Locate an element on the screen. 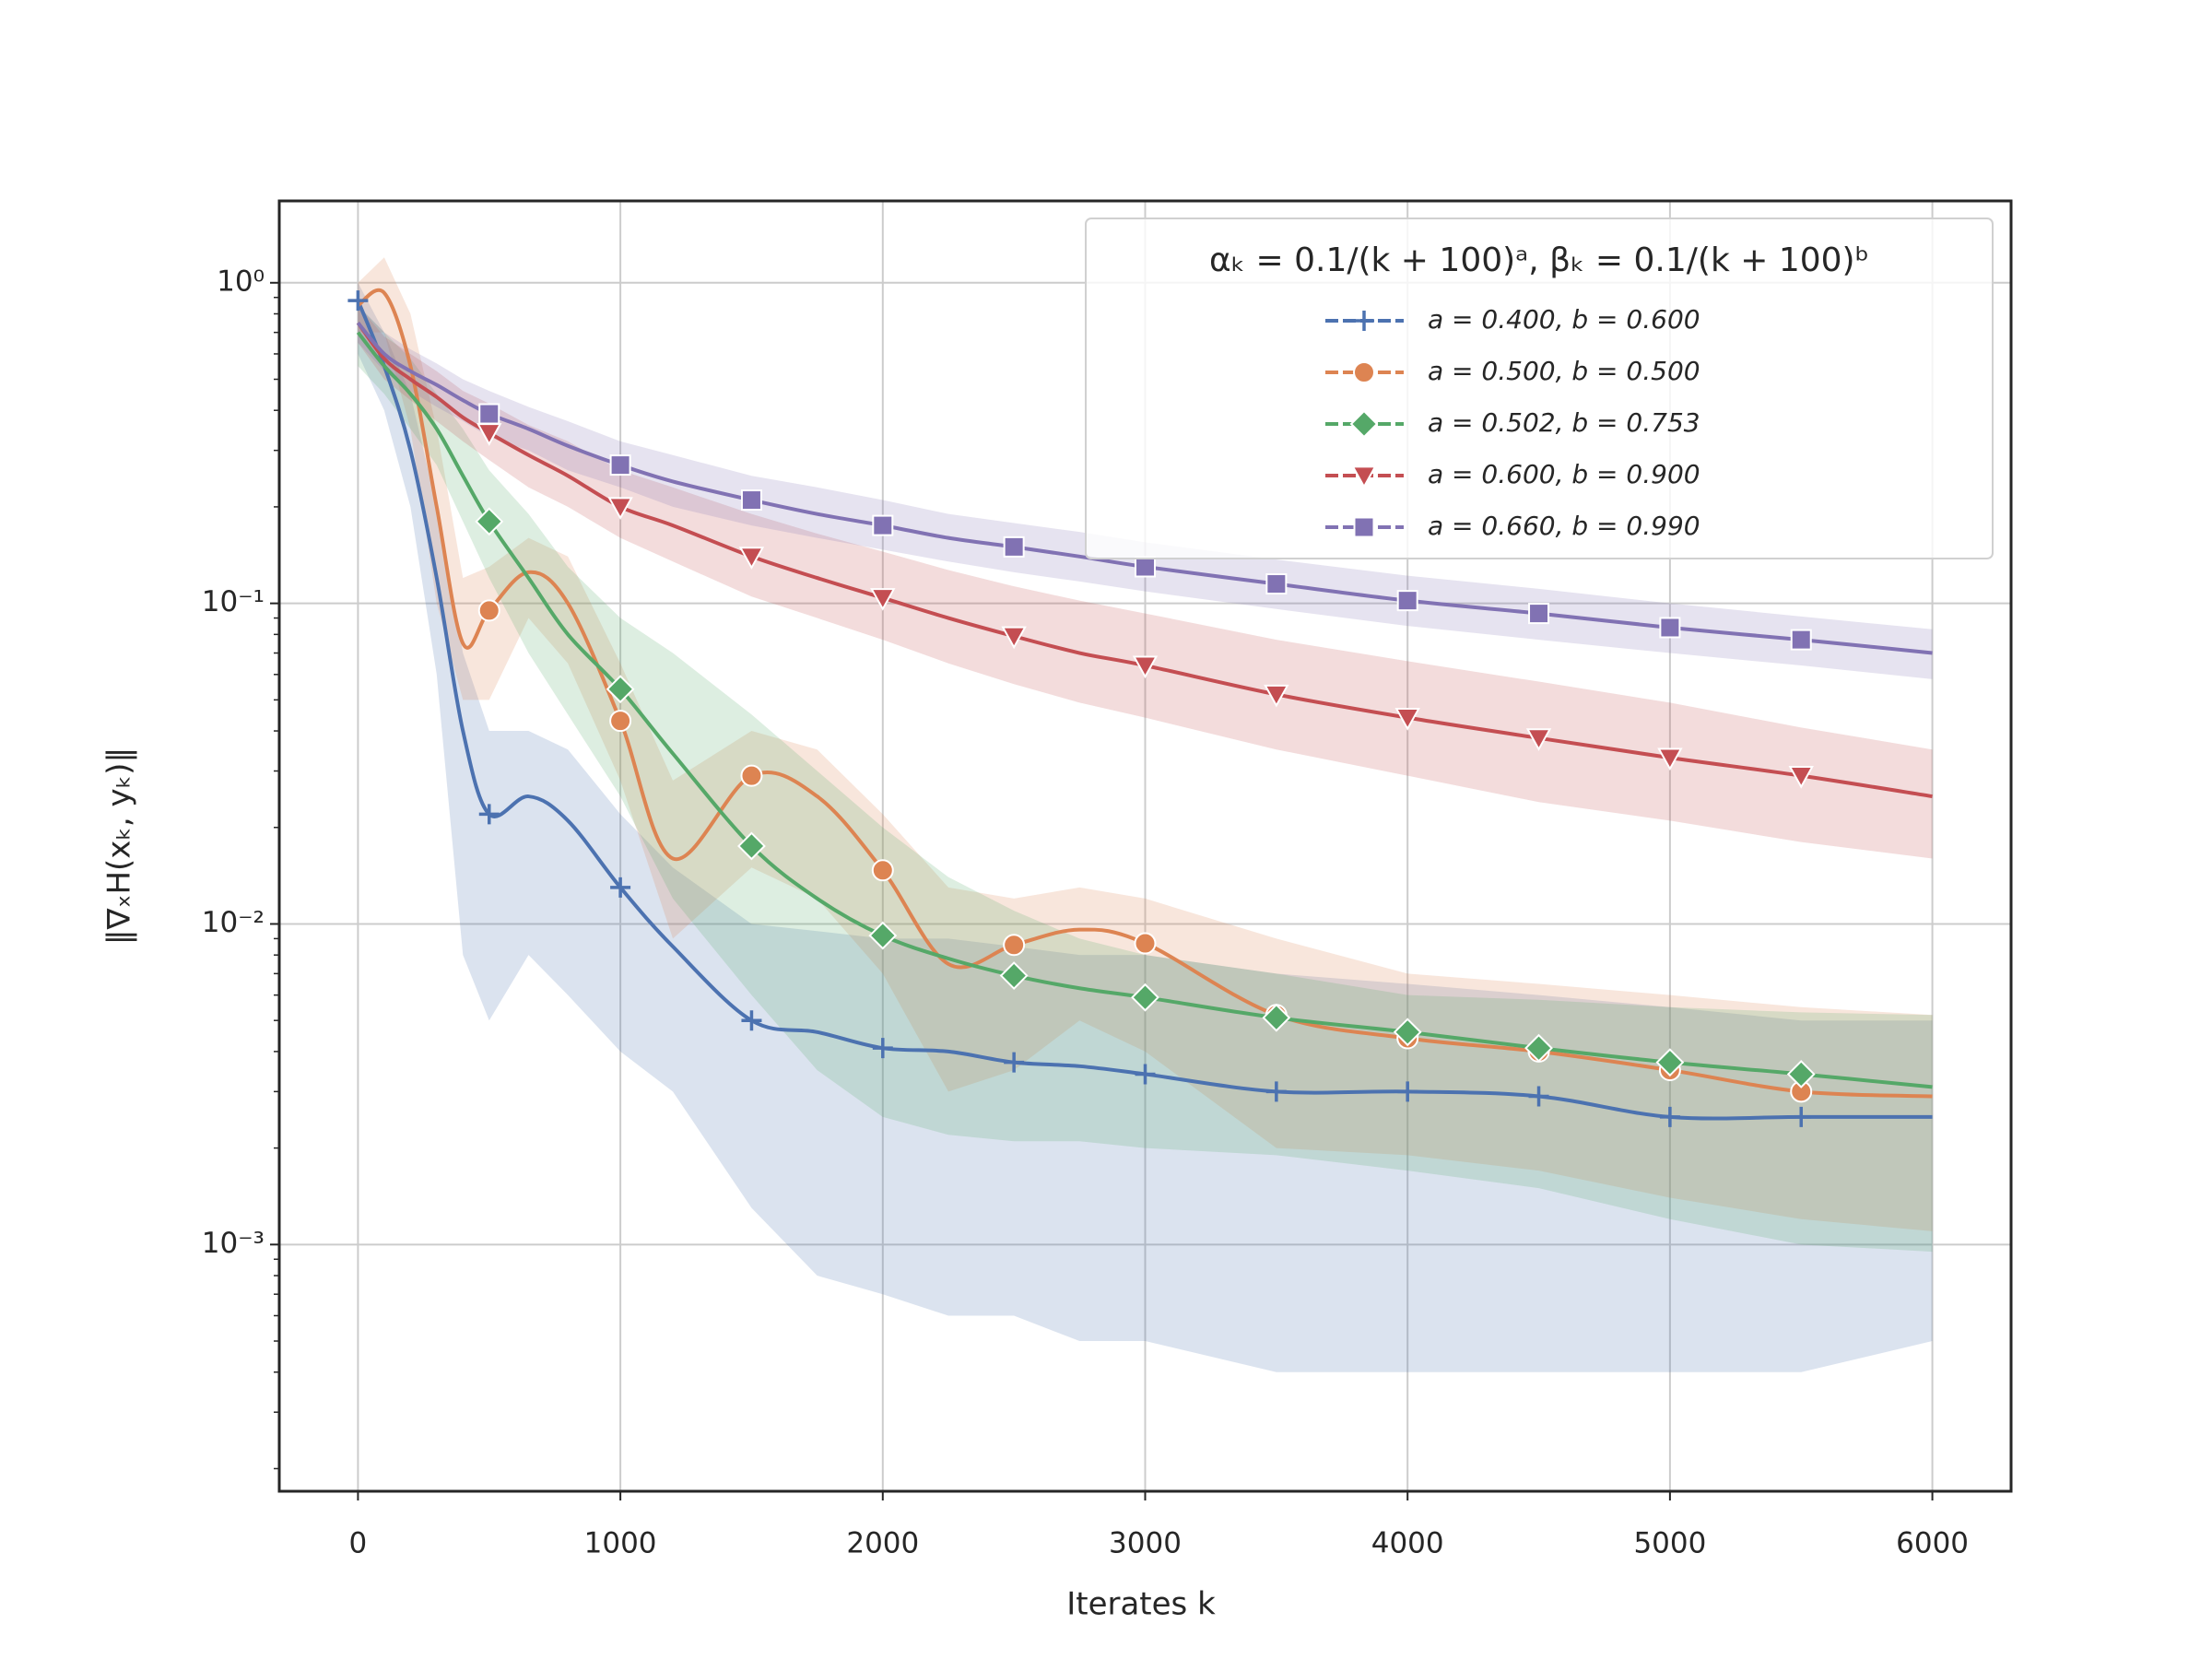 Image resolution: width=2212 pixels, height=1659 pixels. legend-label: a = 0.500, b = 0.500 is located at coordinates (1564, 371).